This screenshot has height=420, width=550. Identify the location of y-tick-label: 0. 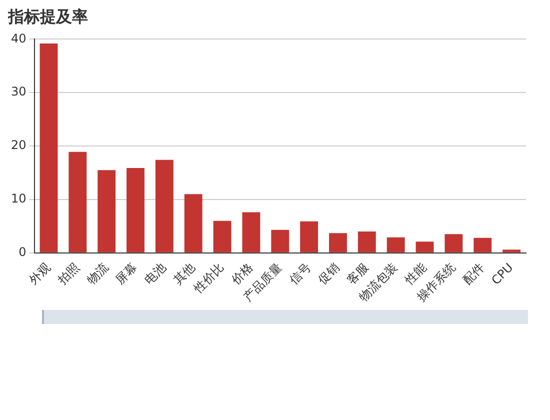
(22, 252).